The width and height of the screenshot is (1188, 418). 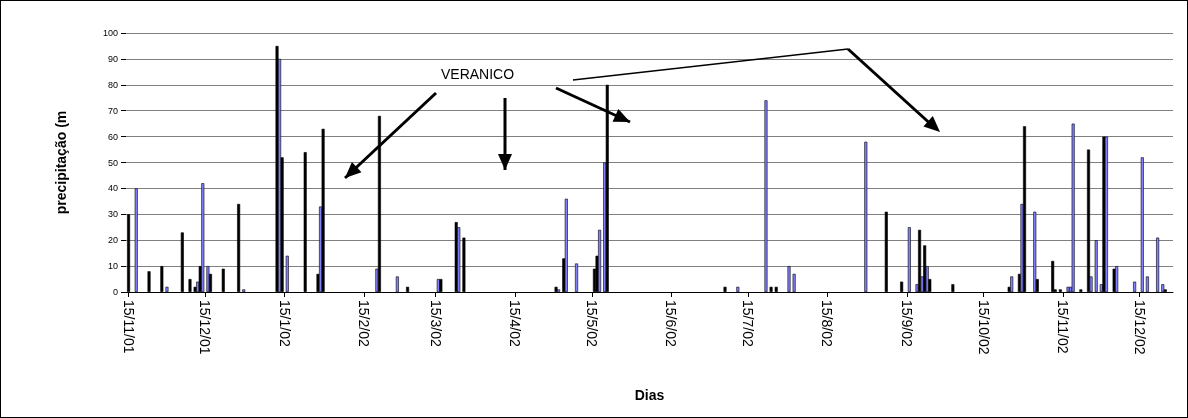 I want to click on x-tick-label: 15/5/02, so click(x=591, y=323).